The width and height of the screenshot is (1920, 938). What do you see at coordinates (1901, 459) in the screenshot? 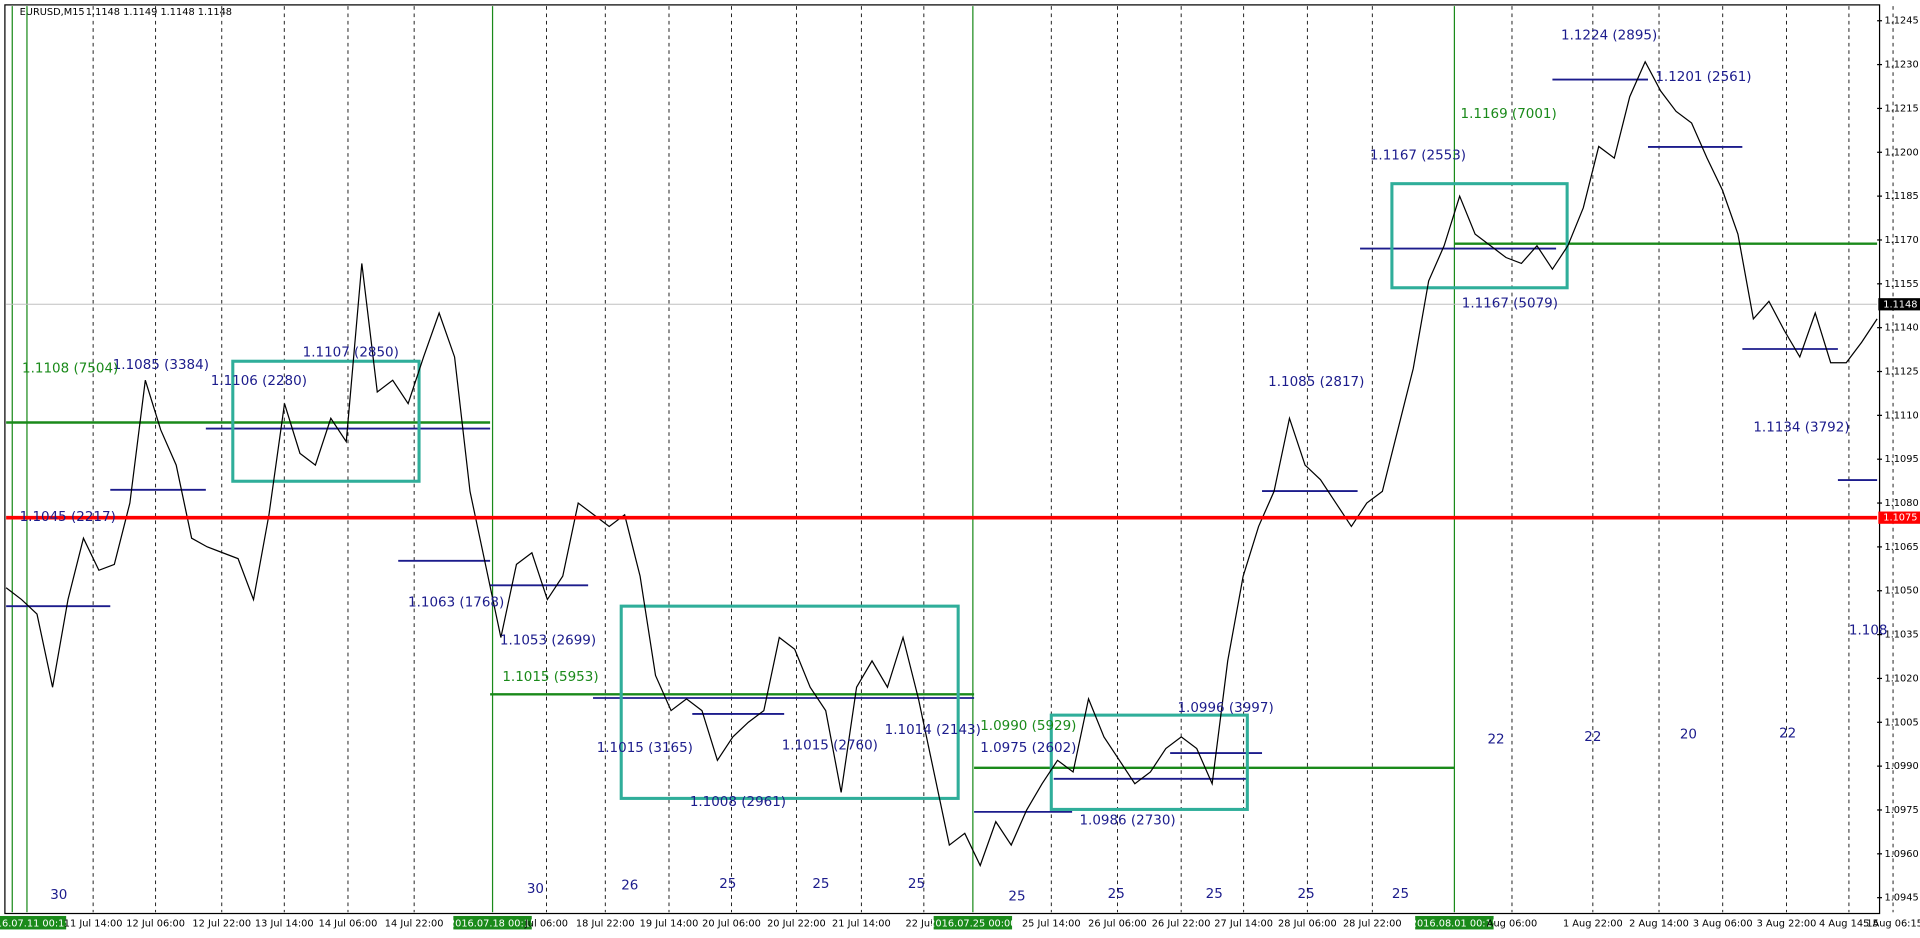
I see `y-tick-label: 1.1095` at bounding box center [1901, 459].